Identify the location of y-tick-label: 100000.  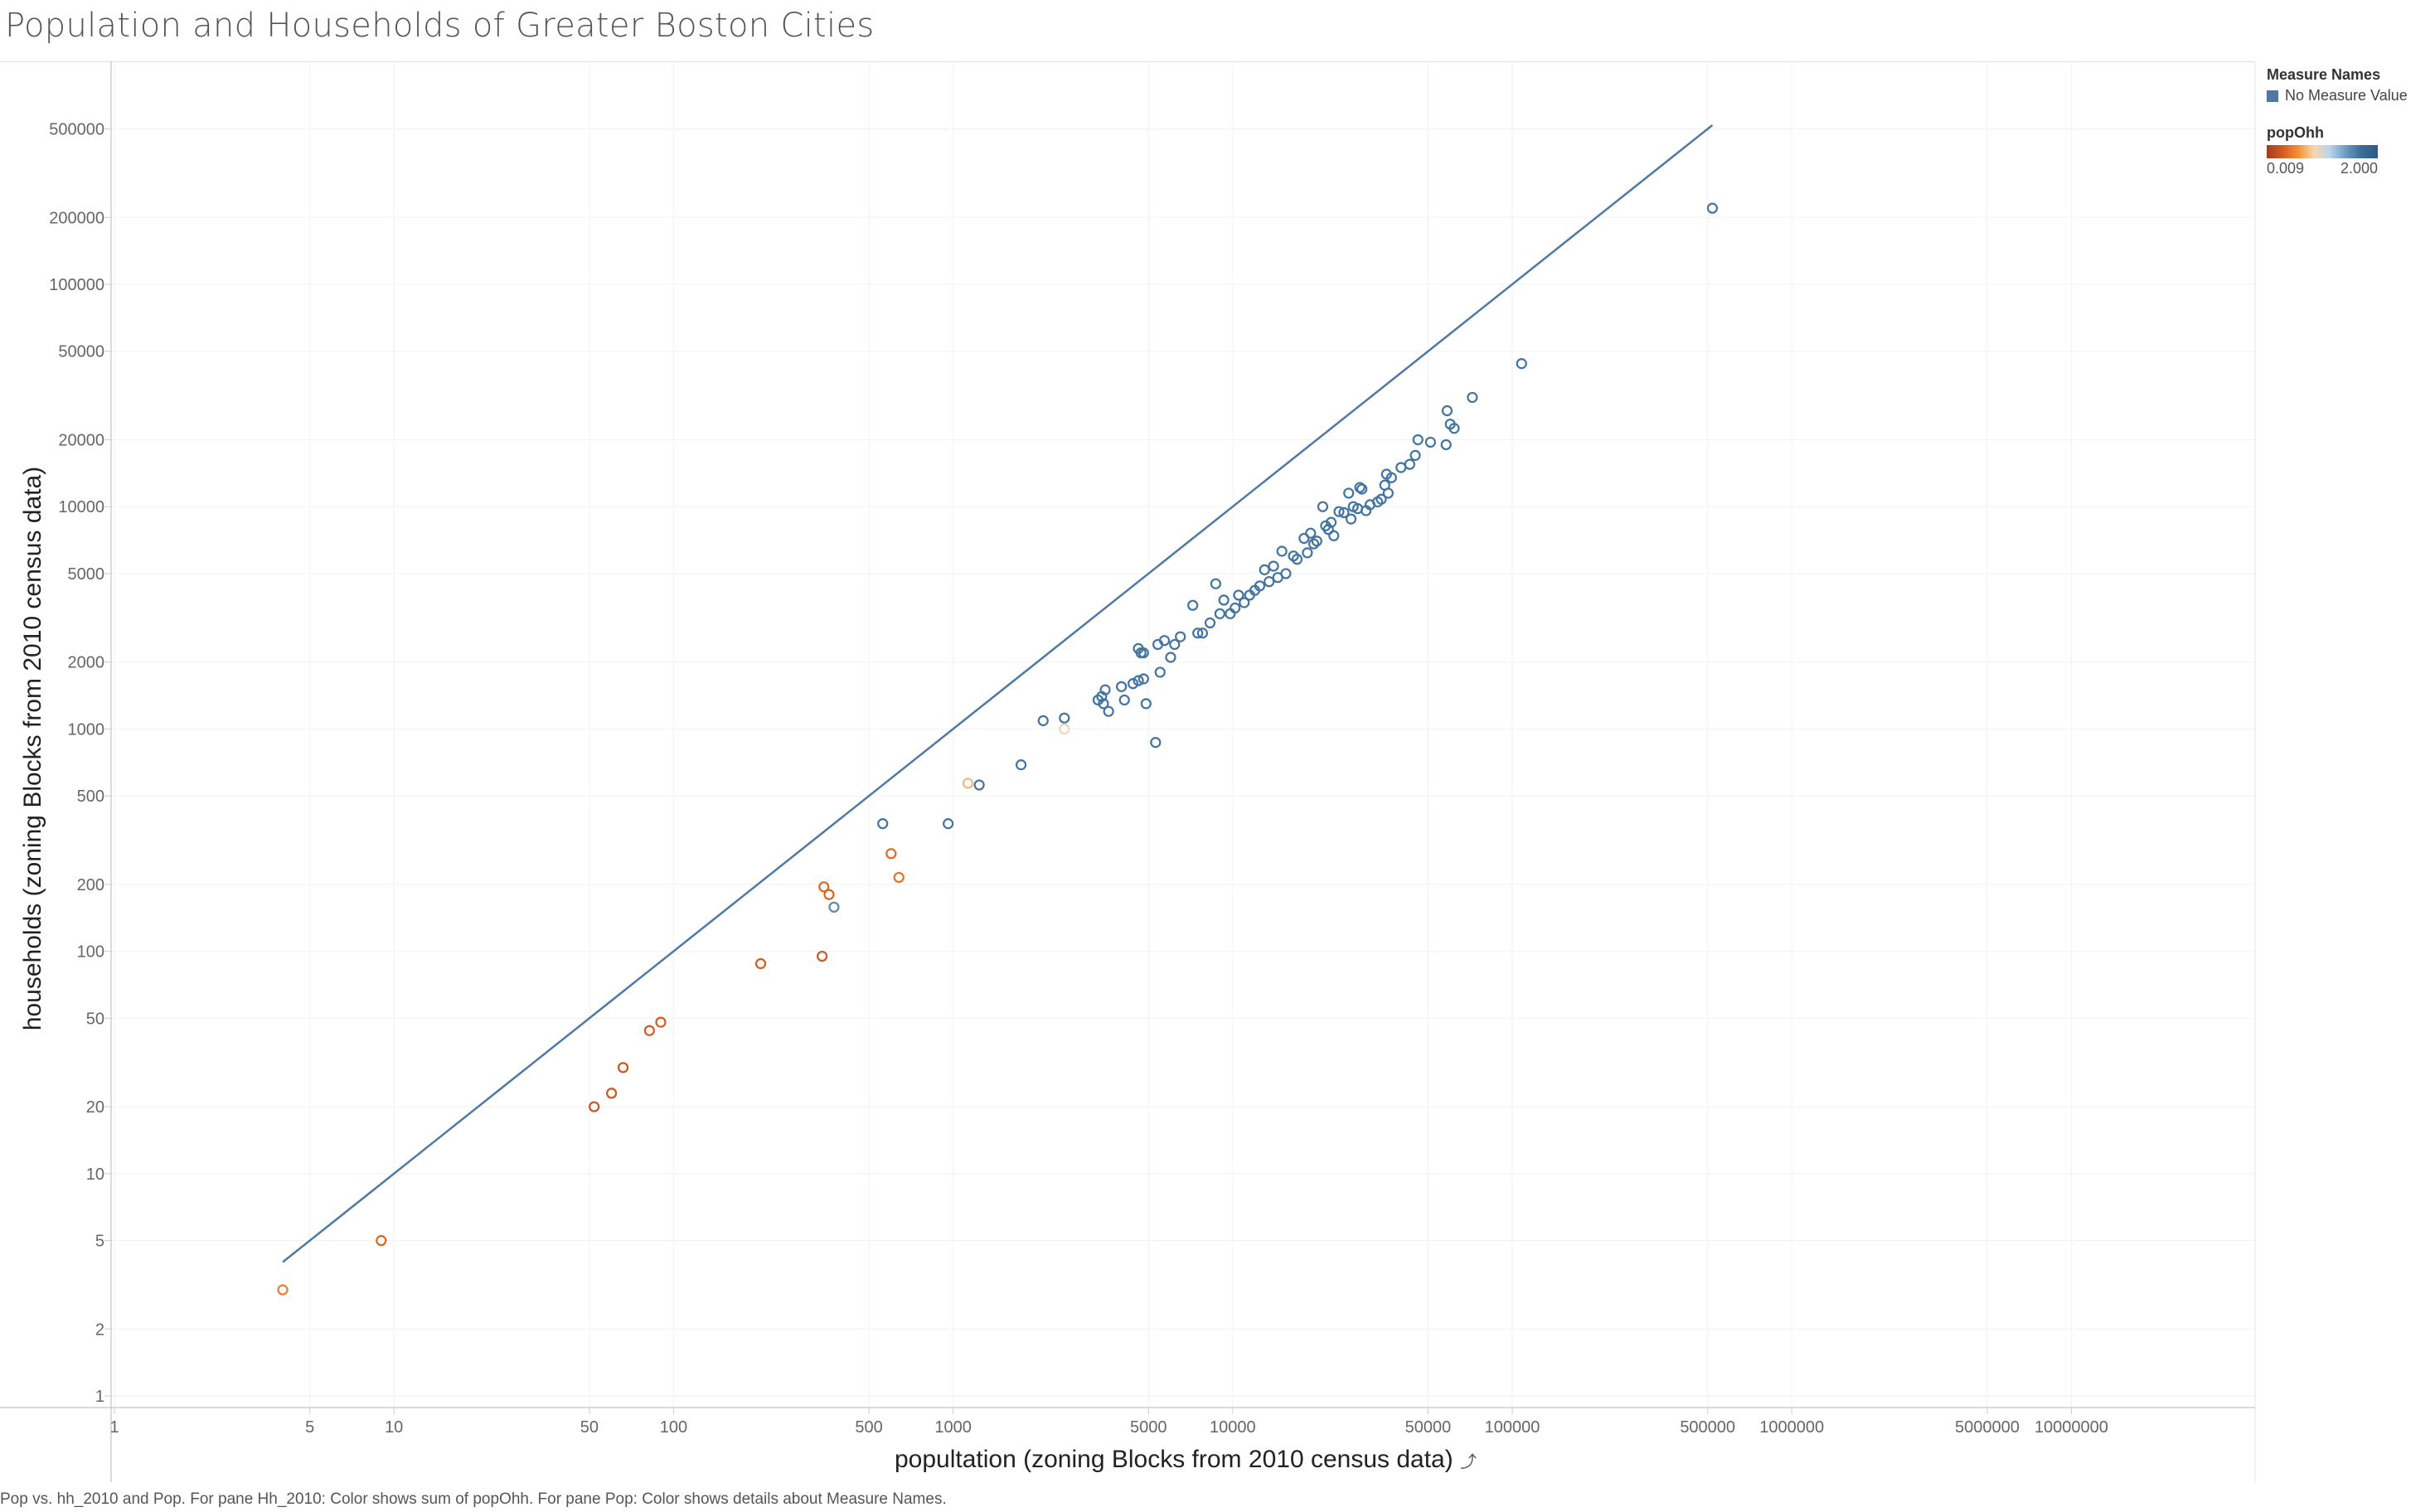
(76, 285).